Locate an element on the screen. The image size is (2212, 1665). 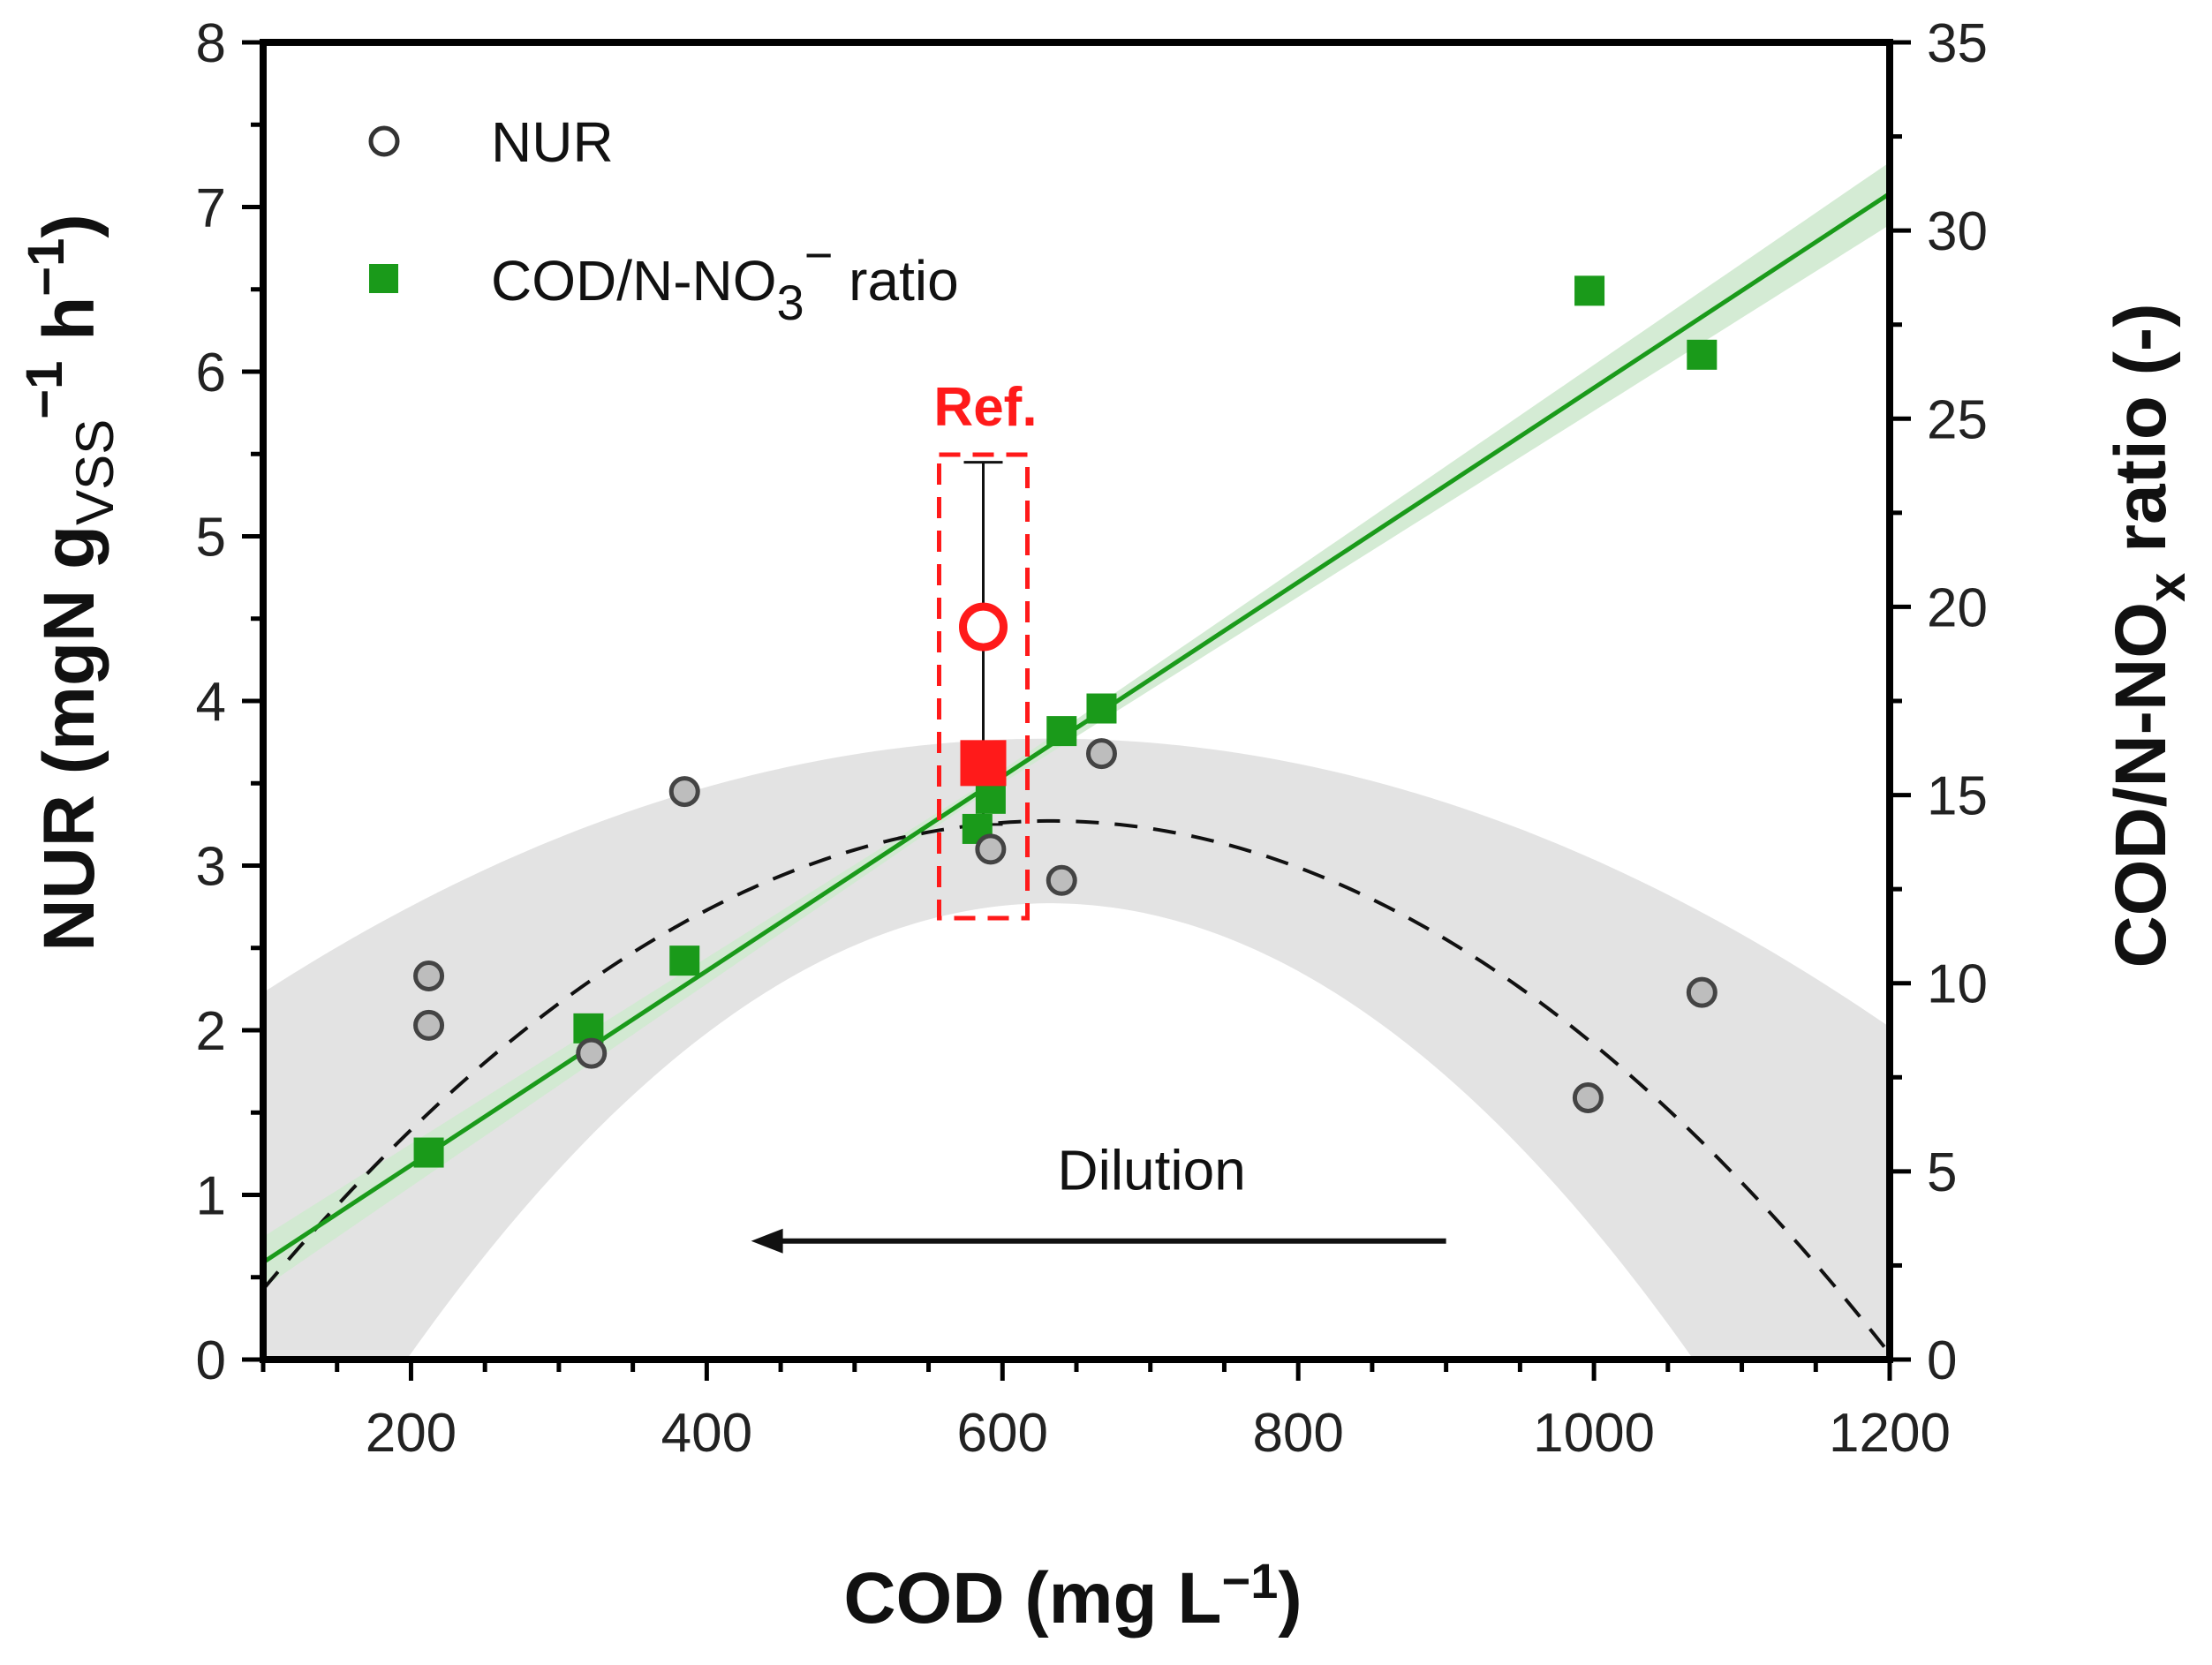
reference-label: Ref. is located at coordinates (985, 408).